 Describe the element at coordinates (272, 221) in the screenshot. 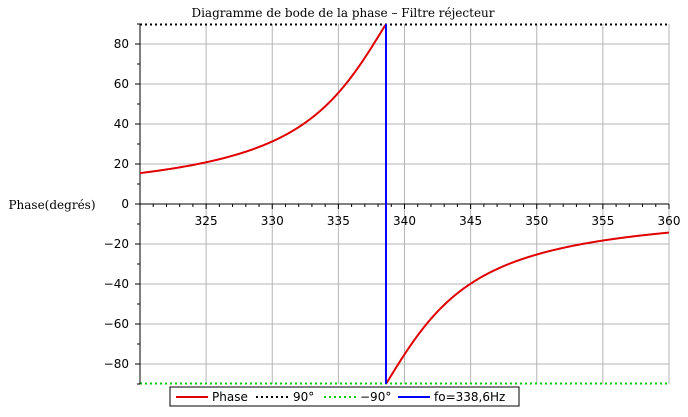

I see `x-tick-label: 330` at that location.